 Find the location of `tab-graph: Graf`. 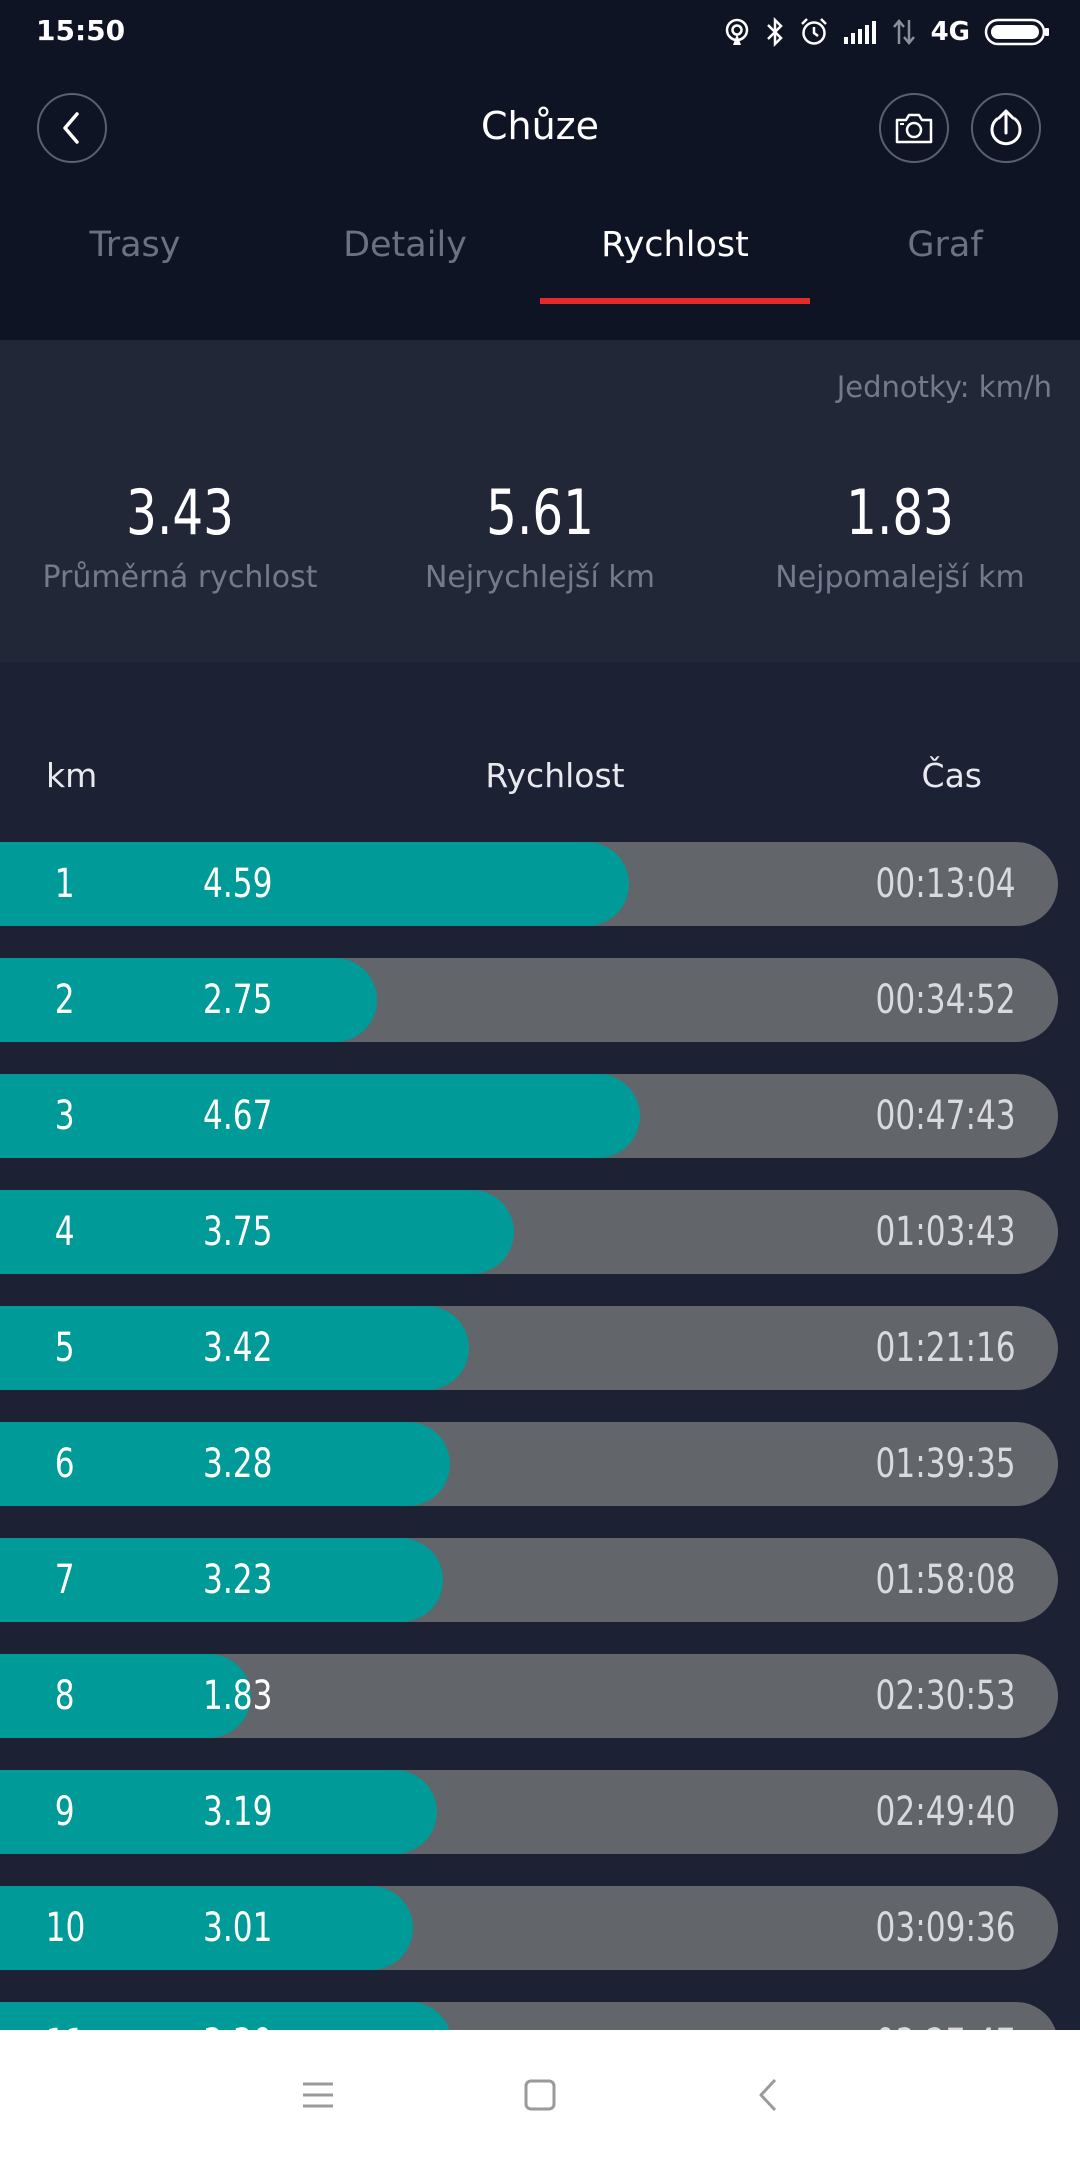

tab-graph: Graf is located at coordinates (945, 245).